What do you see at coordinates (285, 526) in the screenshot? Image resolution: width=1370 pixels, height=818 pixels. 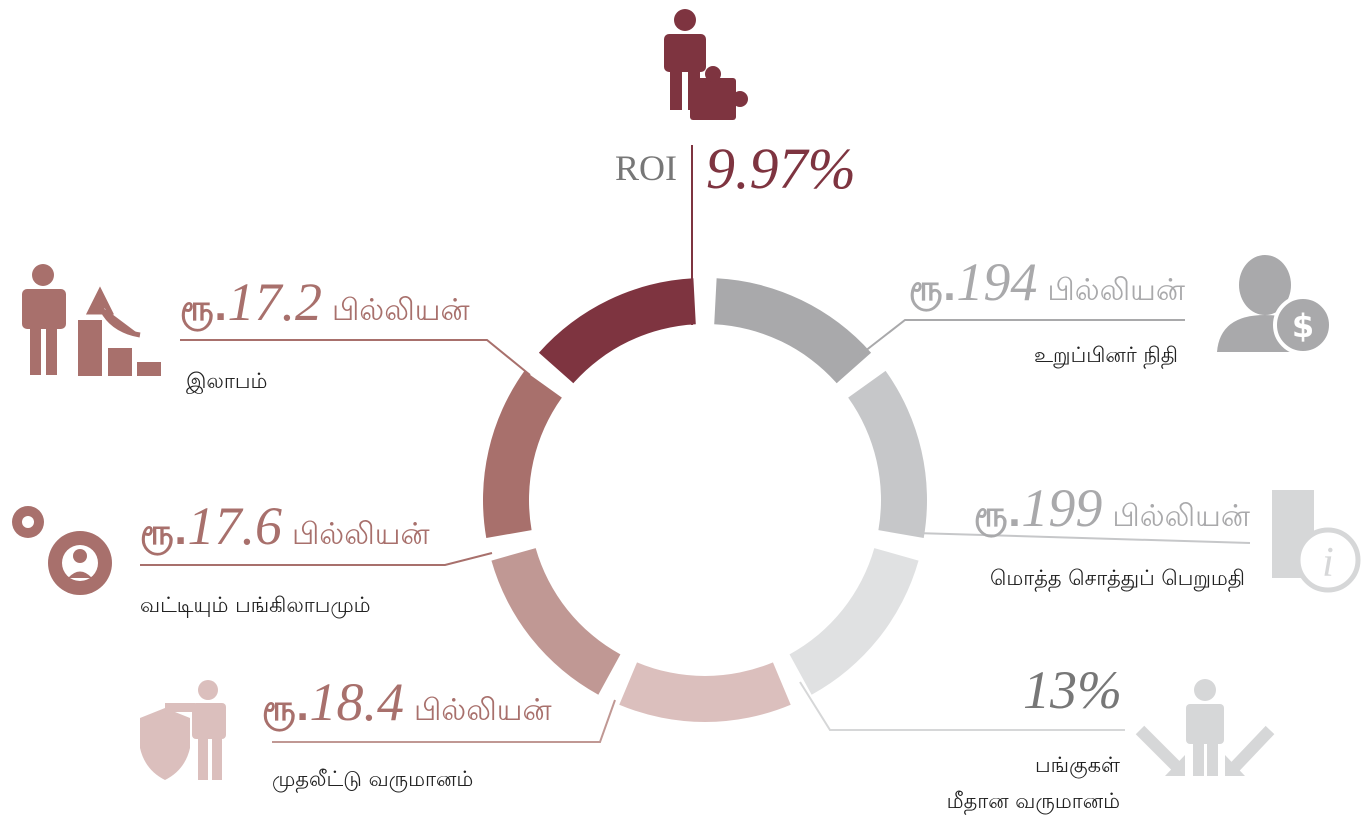 I see `left-figure: ரூ.17.6 பில்லியன்` at bounding box center [285, 526].